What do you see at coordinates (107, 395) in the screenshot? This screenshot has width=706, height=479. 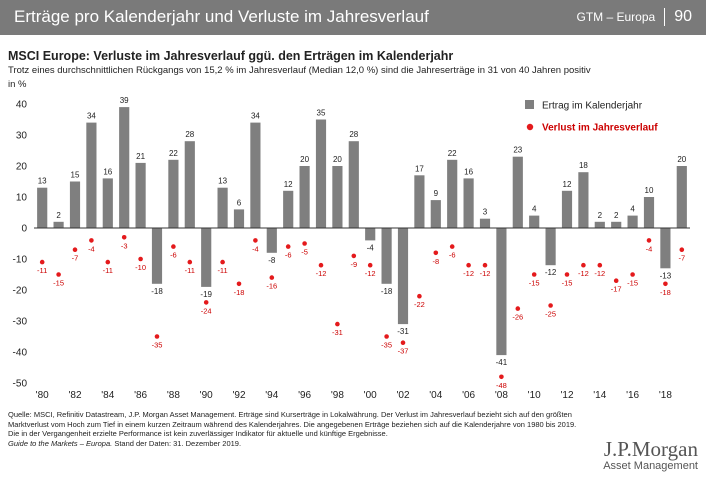 I see `x-tick-label: '84` at bounding box center [107, 395].